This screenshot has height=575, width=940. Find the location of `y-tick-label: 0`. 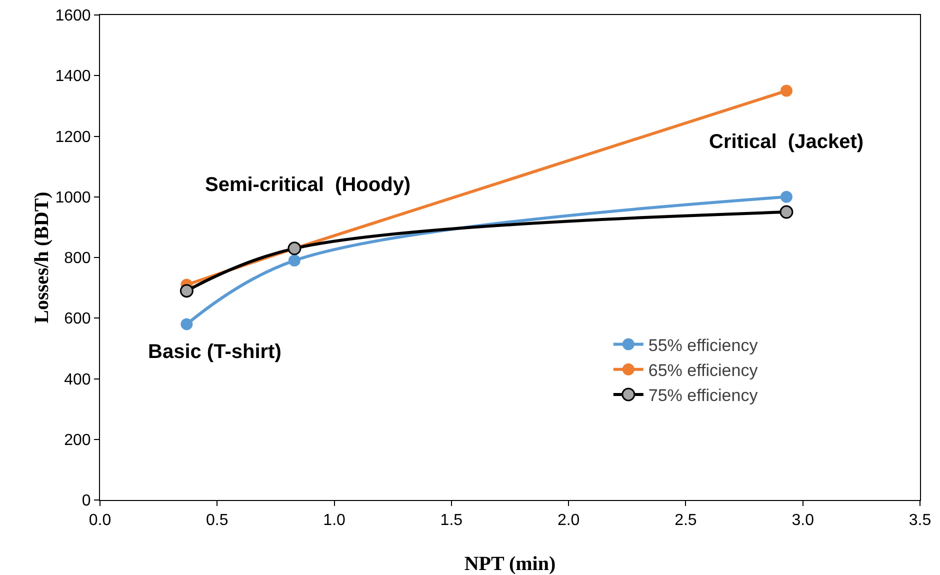

y-tick-label: 0 is located at coordinates (86, 501).